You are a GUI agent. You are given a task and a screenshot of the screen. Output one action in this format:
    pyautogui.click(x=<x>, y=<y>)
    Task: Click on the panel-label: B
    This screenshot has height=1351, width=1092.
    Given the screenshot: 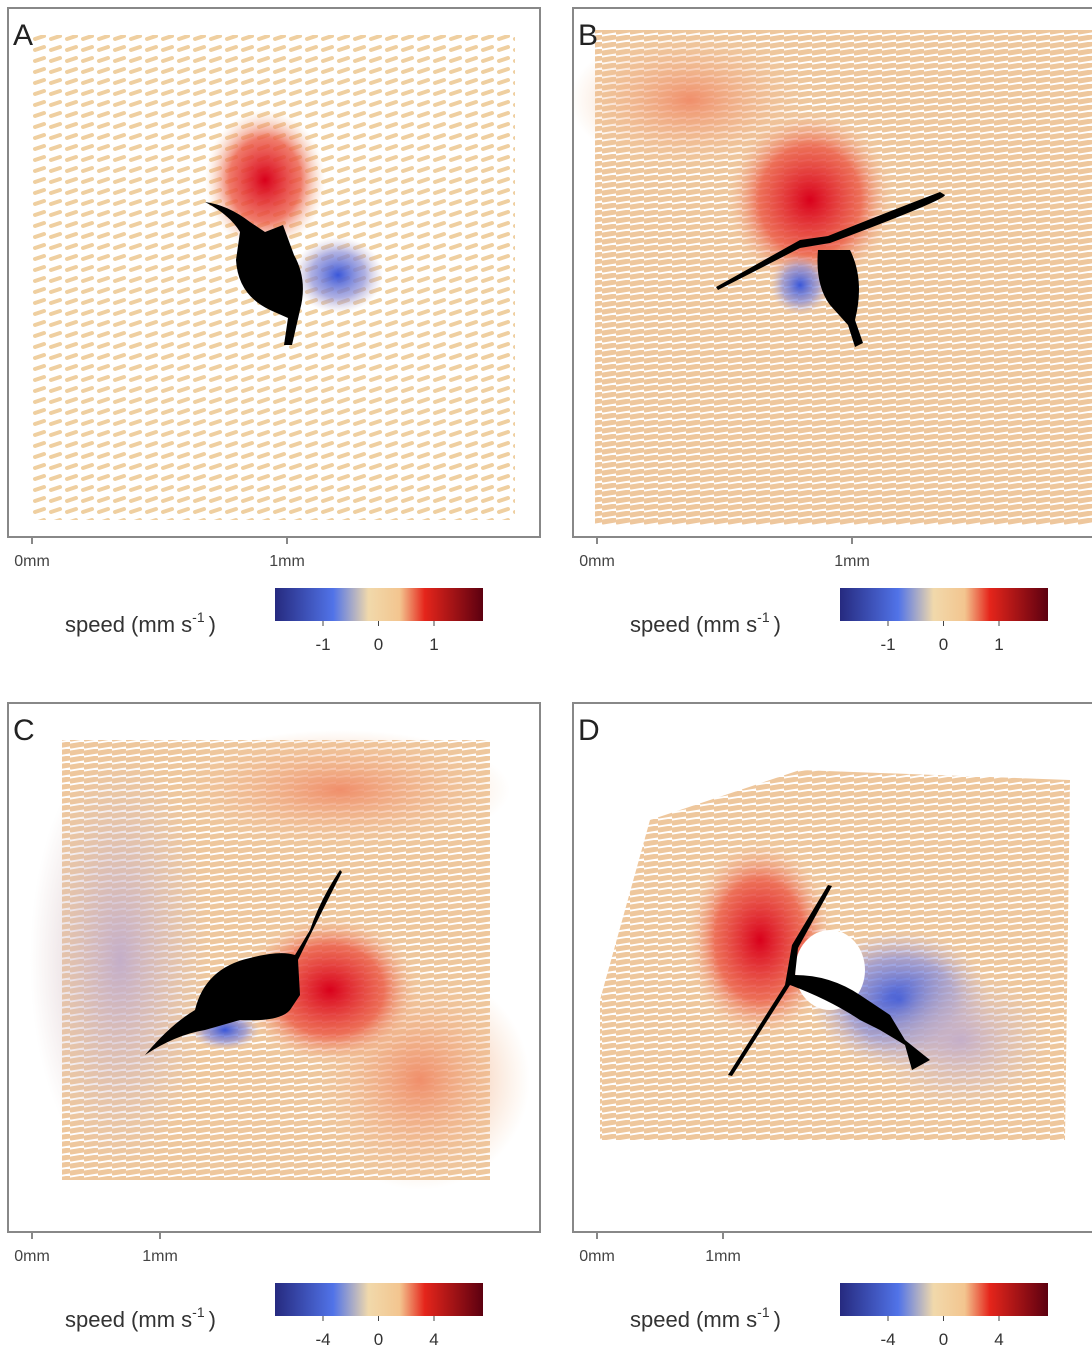 What is the action you would take?
    pyautogui.click(x=588, y=35)
    